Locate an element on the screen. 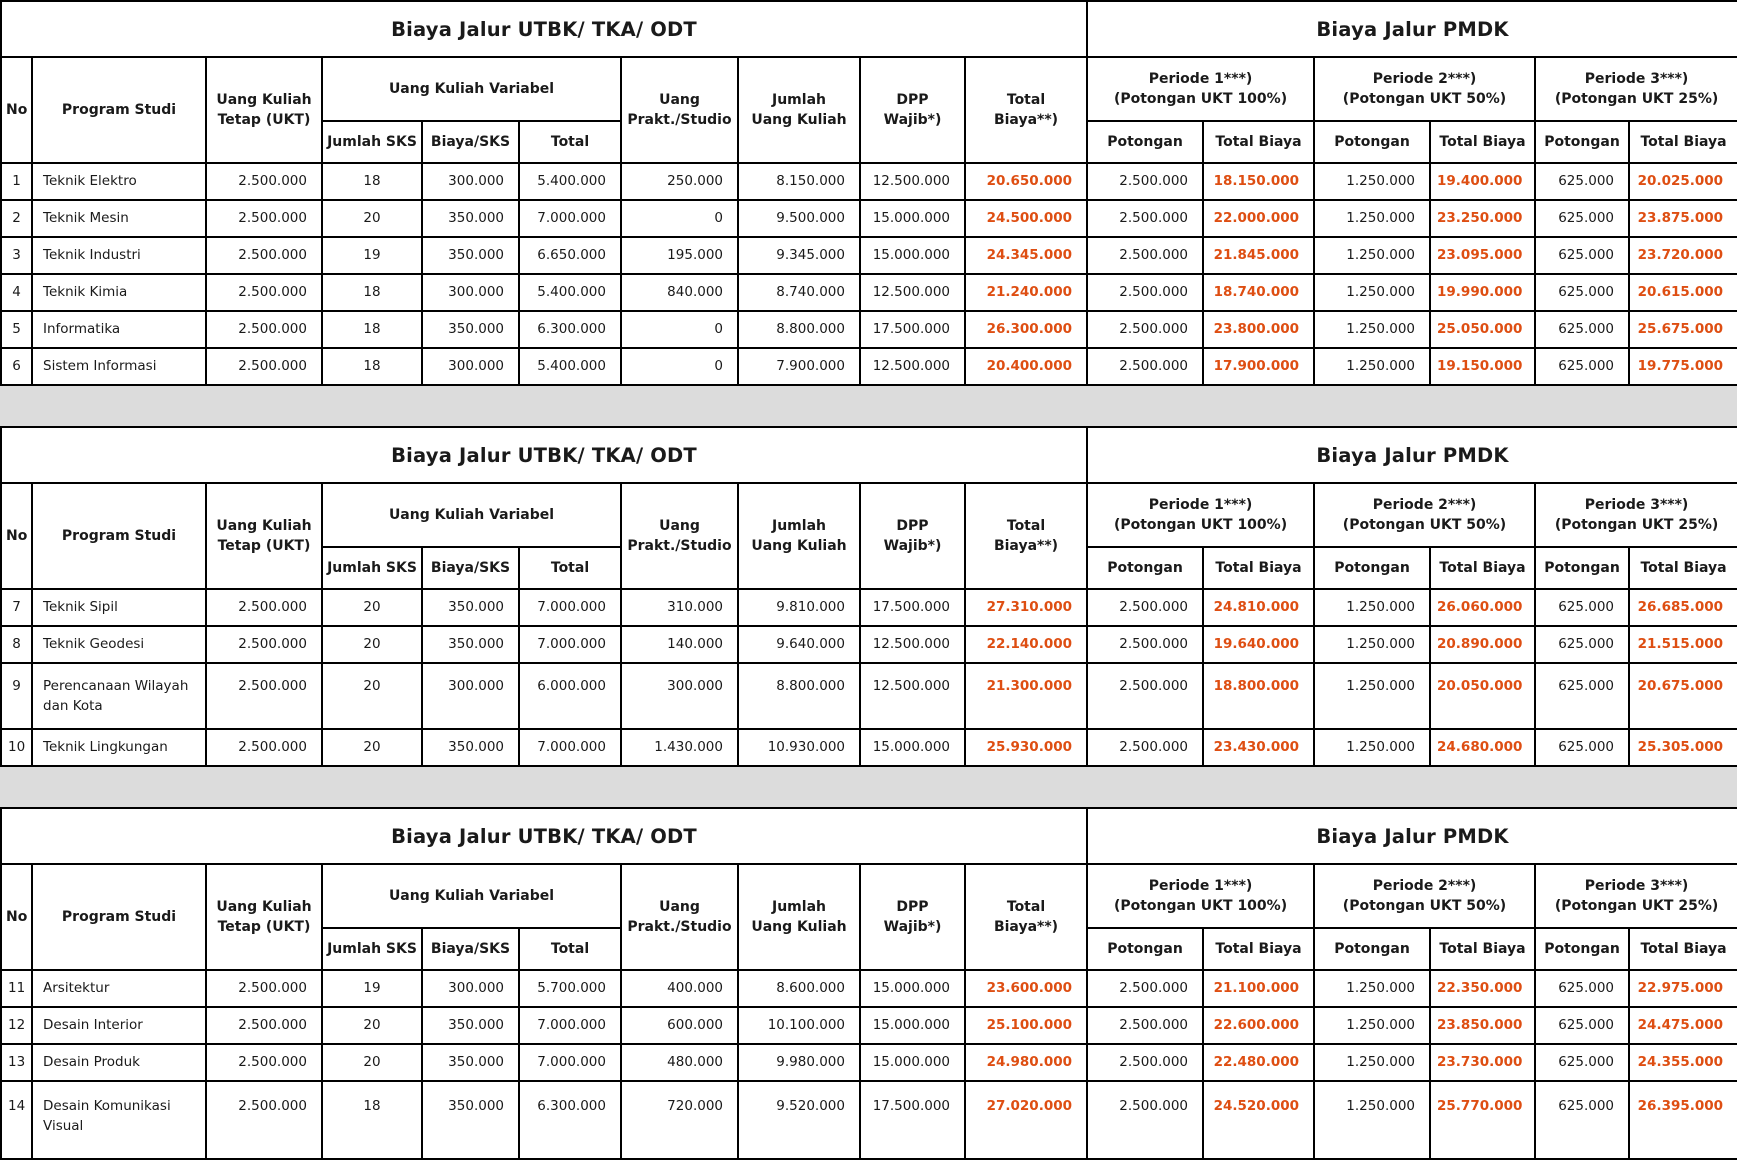 This screenshot has height=1163, width=1737. biaya-sks-cell: 300.000 is located at coordinates (470, 181).